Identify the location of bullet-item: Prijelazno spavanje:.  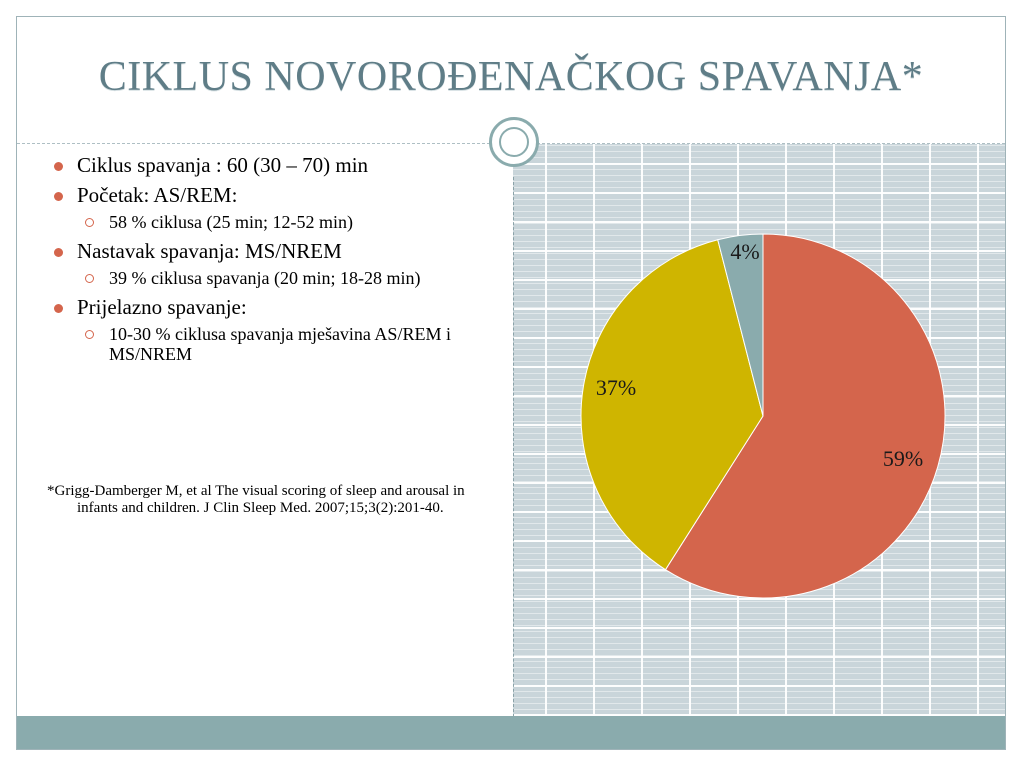
(271, 307).